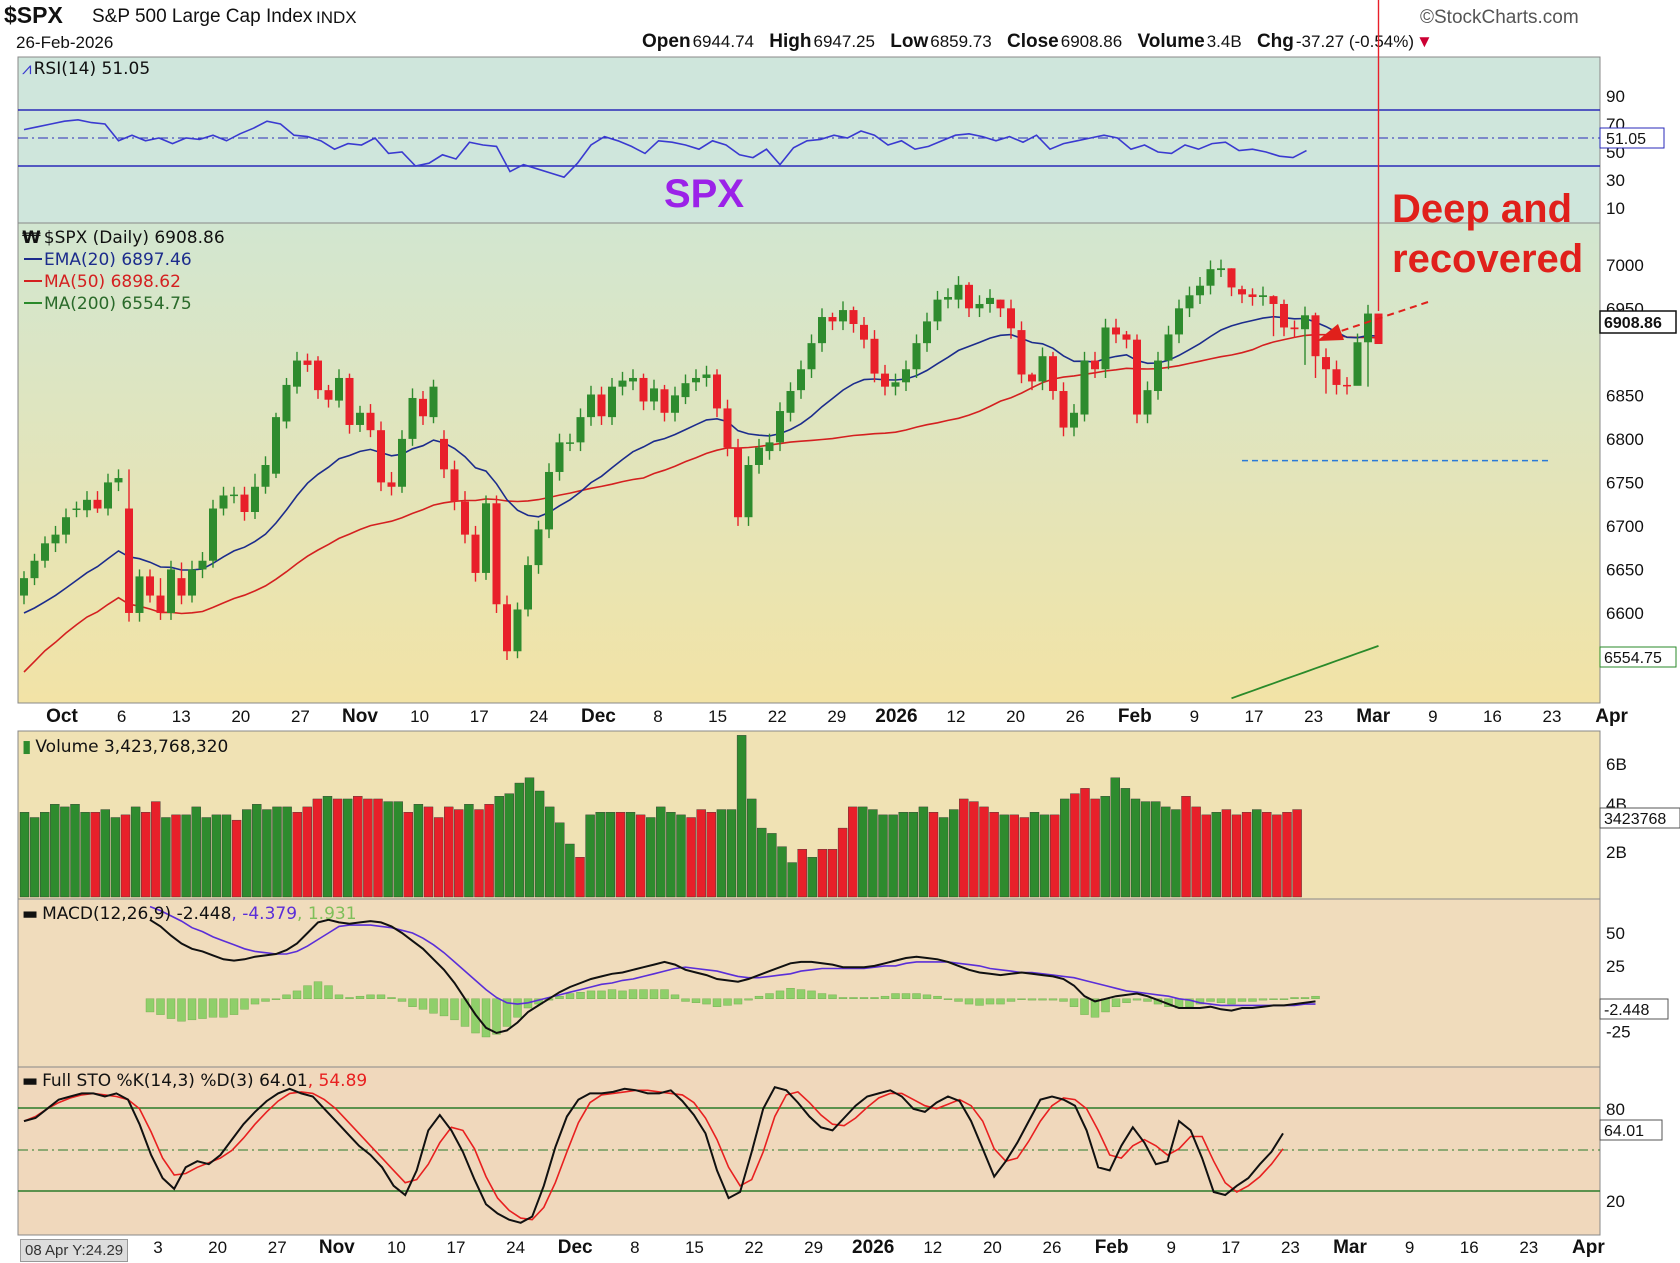  Describe the element at coordinates (204, 914) in the screenshot. I see `macd-legend-macd-value: -2.448` at that location.